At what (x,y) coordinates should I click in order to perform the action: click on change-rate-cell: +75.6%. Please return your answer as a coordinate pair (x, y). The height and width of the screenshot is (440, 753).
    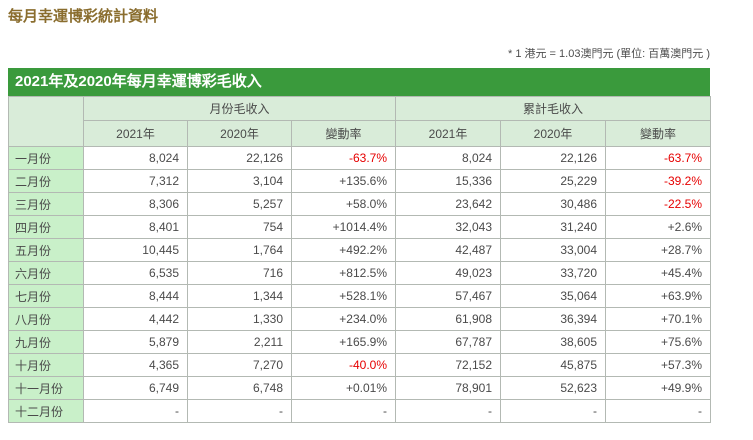
    Looking at the image, I should click on (658, 342).